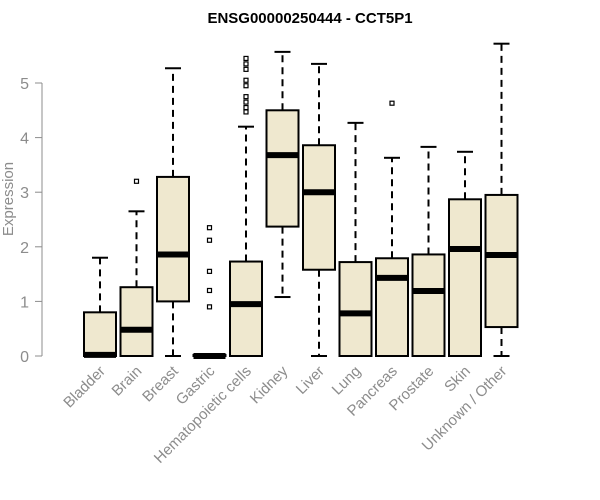 Image resolution: width=600 pixels, height=500 pixels. Describe the element at coordinates (24, 357) in the screenshot. I see `y-tick-label: 0` at that location.